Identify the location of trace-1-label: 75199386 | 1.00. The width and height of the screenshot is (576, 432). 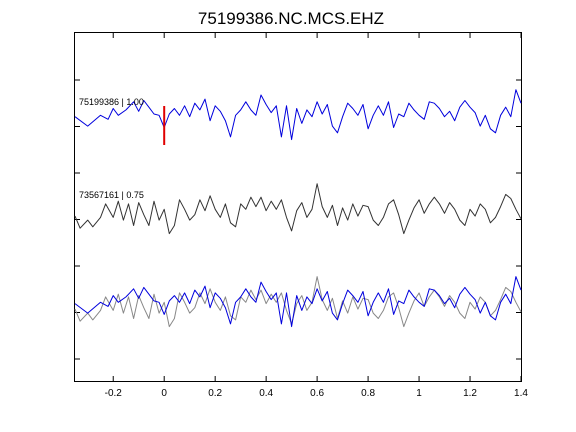
(111, 102).